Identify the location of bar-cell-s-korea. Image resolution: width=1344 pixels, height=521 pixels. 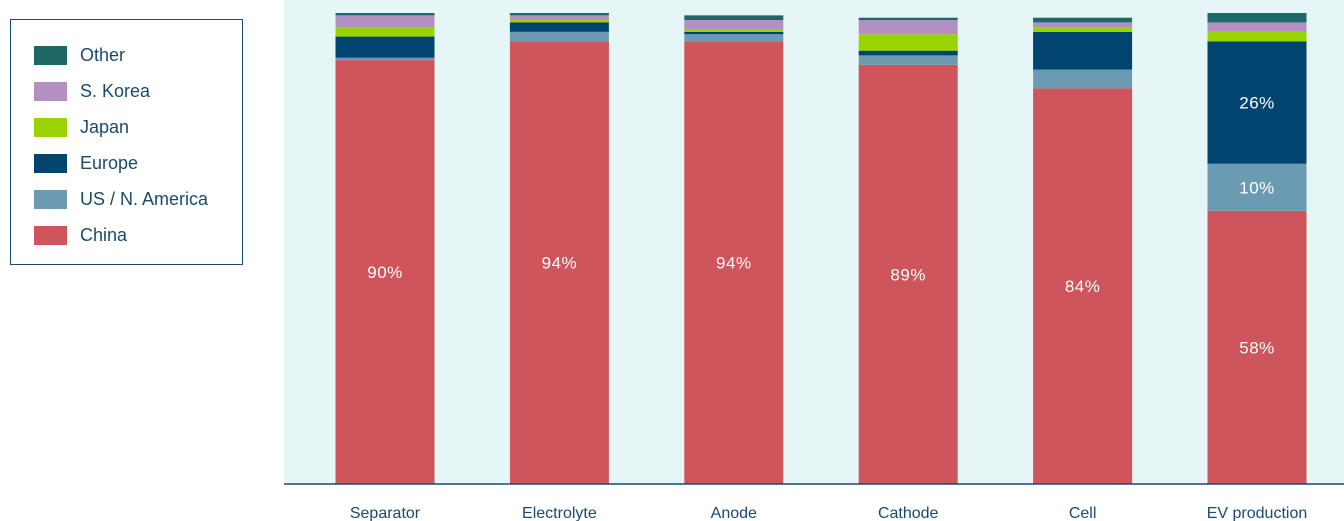
(1083, 25).